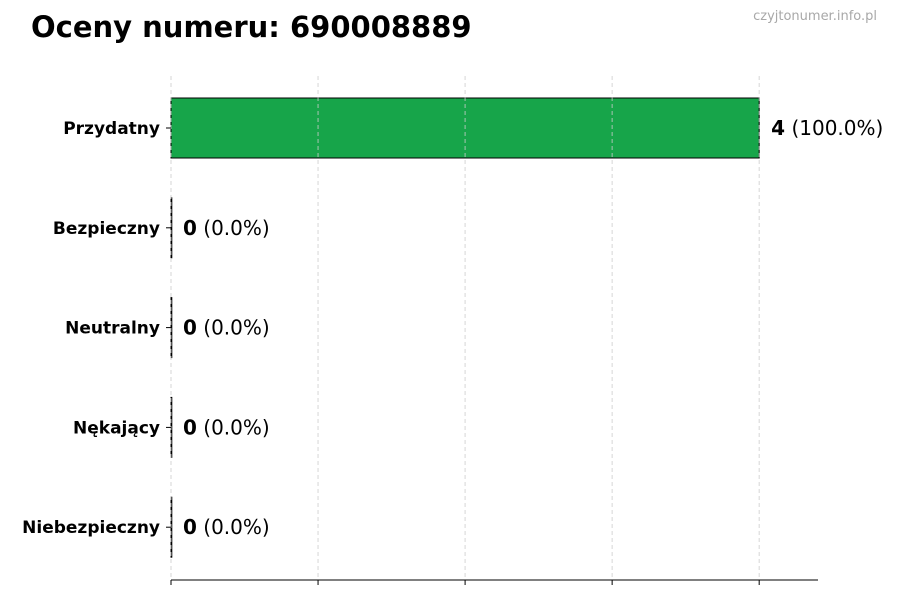  I want to click on y-tick-label: Nękający, so click(116, 428).